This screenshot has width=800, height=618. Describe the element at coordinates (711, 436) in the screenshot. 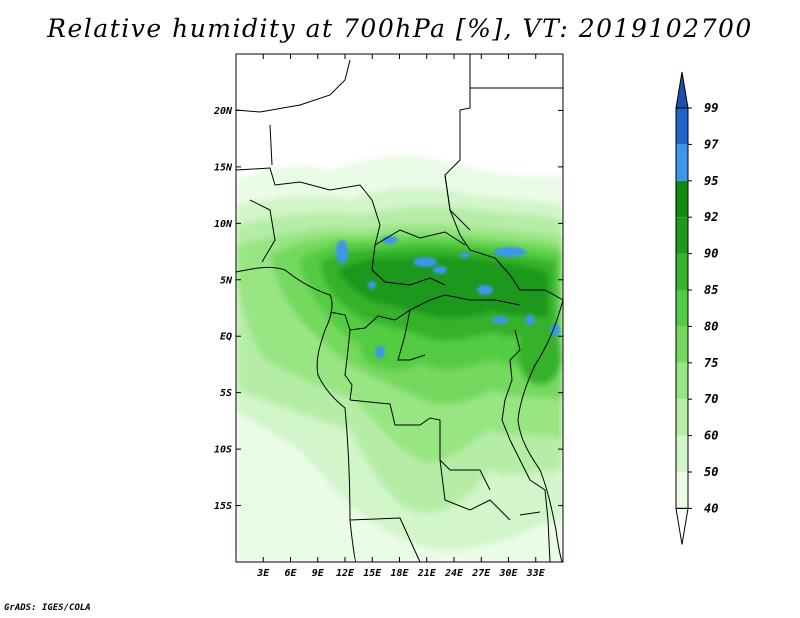

I see `colorbar-label: 60` at that location.